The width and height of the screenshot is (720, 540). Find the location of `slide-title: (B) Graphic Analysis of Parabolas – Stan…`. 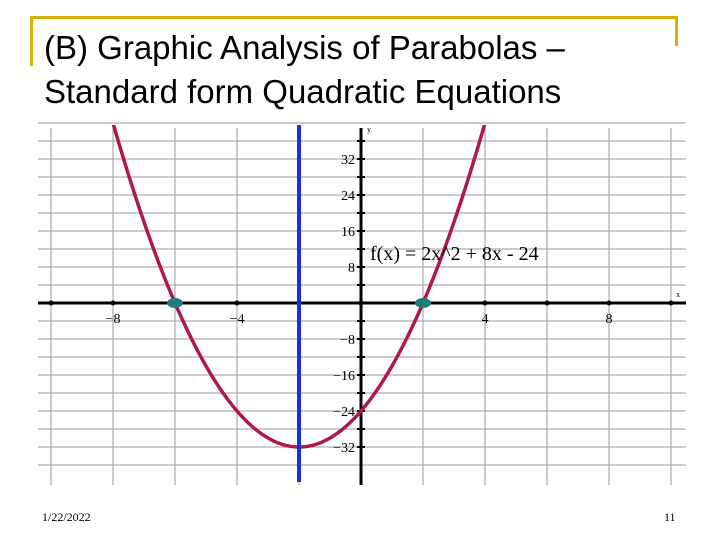

slide-title: (B) Graphic Analysis of Parabolas – Stan… is located at coordinates (364, 70).